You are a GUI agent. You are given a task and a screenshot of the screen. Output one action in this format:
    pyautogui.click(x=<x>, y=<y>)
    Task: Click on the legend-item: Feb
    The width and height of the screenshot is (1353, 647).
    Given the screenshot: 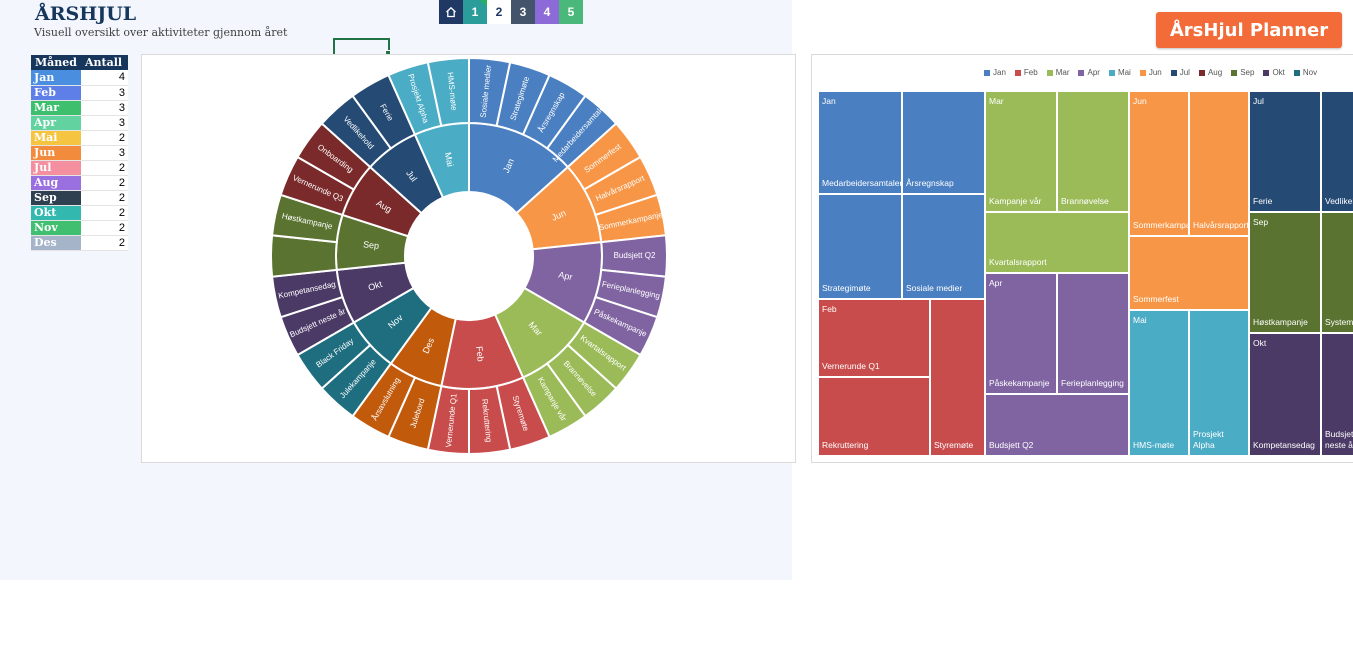 What is the action you would take?
    pyautogui.click(x=1026, y=72)
    